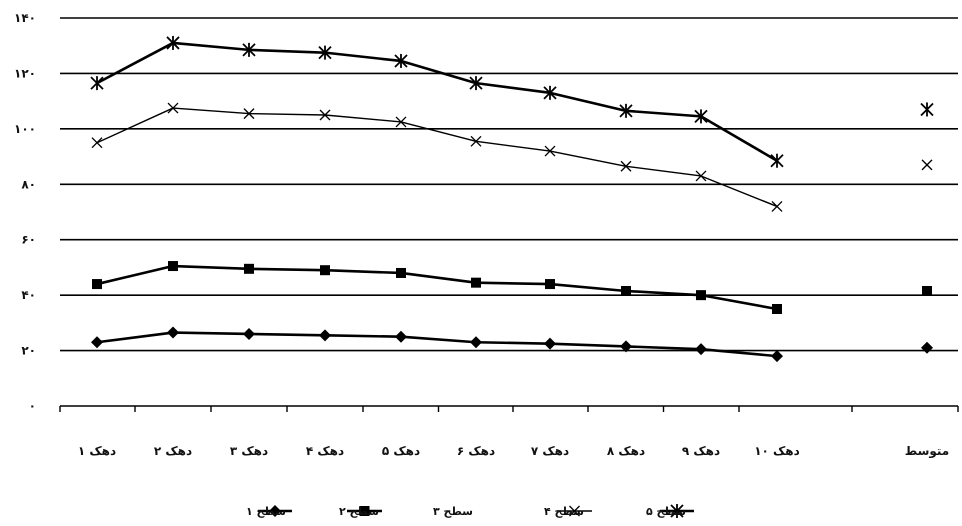  Describe the element at coordinates (564, 511) in the screenshot. I see `legend-label: سطح ۴` at that location.